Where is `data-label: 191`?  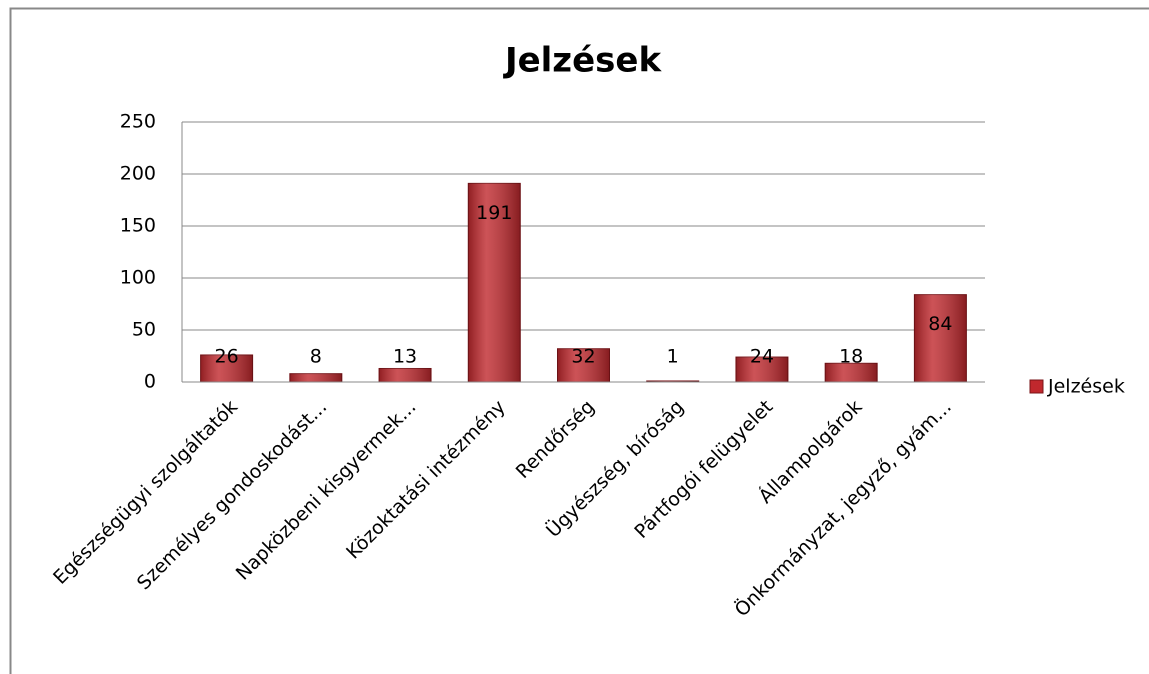 data-label: 191 is located at coordinates (494, 213).